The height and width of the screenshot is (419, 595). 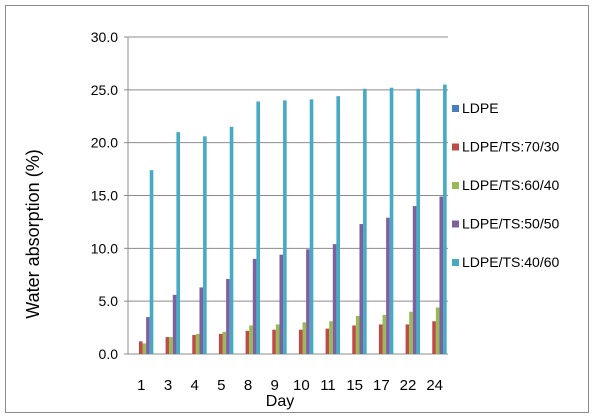 What do you see at coordinates (510, 262) in the screenshot?
I see `legend-label: LDPE/TS:40/60` at bounding box center [510, 262].